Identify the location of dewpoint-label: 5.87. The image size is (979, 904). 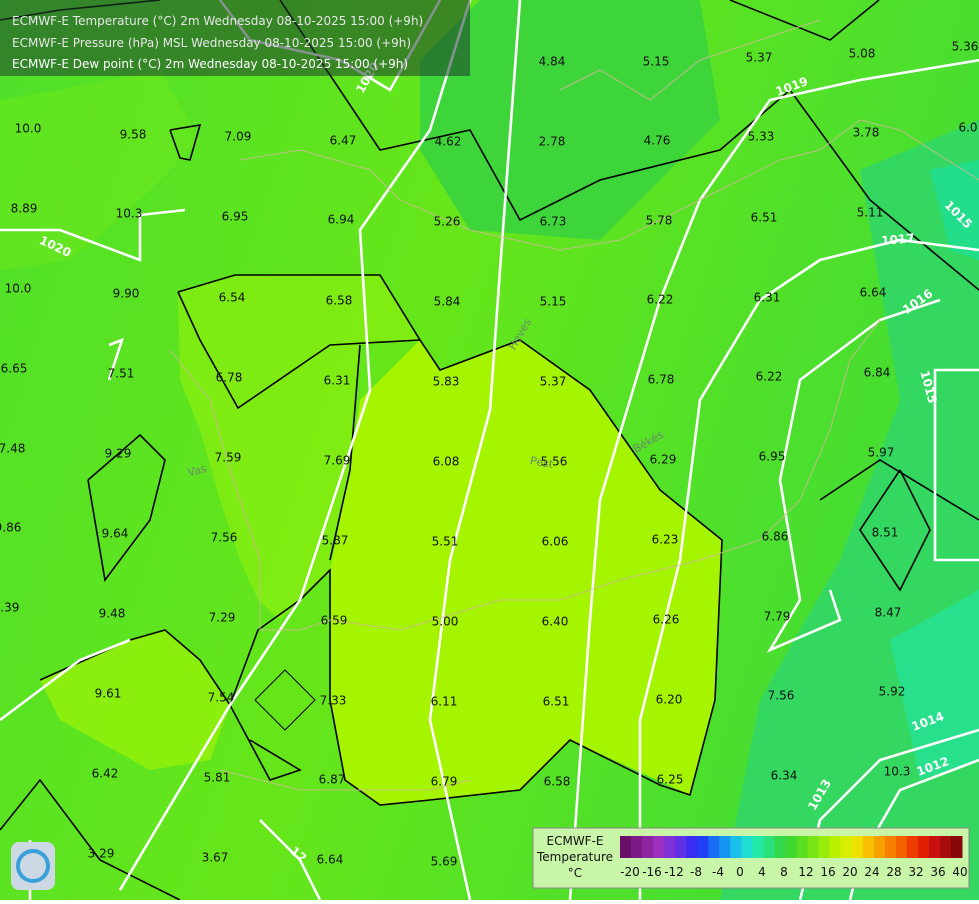
(335, 541).